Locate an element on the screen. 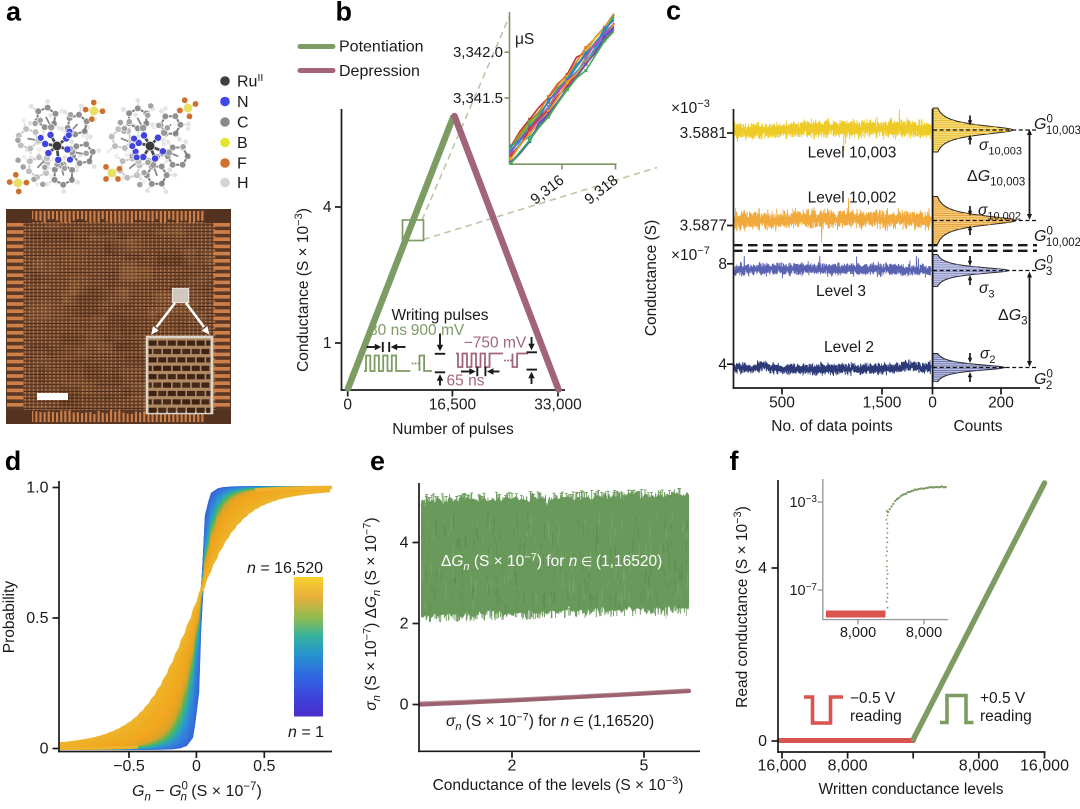 The width and height of the screenshot is (1080, 809). svg-text: b is located at coordinates (344, 13).